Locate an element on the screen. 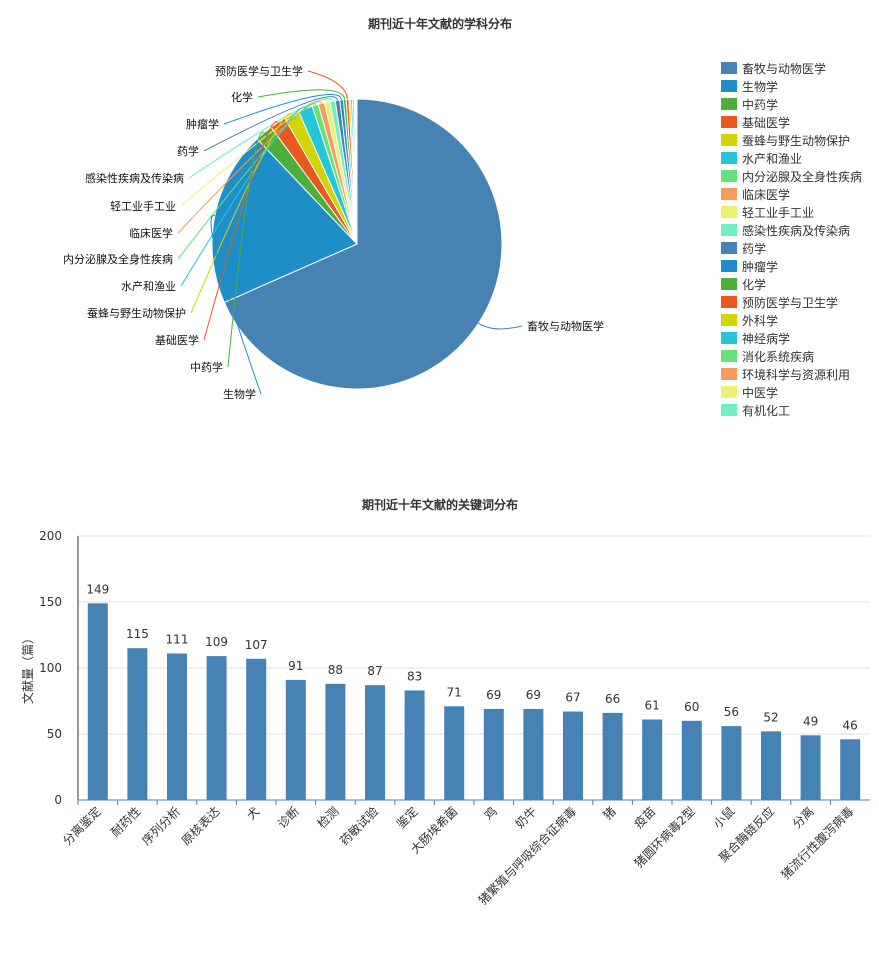 The image size is (879, 966). bar-data-label: 67 is located at coordinates (572, 698).